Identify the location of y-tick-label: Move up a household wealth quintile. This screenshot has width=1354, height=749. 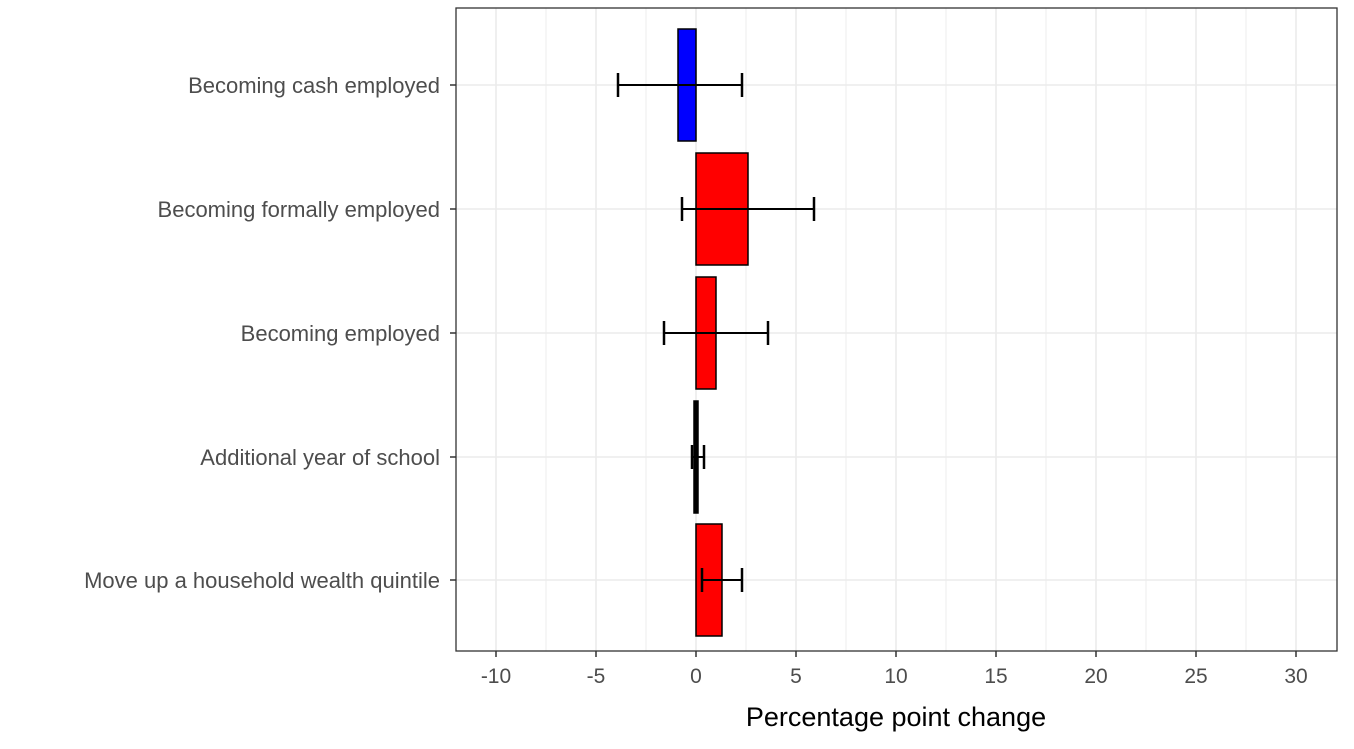
(262, 580).